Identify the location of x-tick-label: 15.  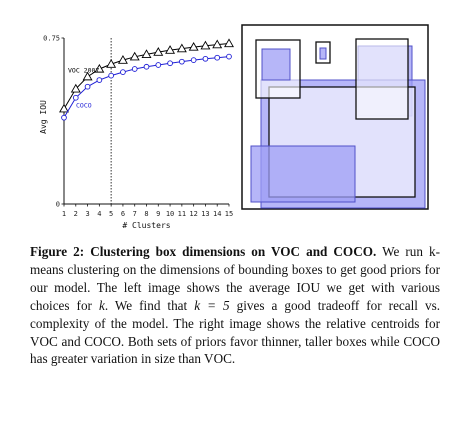
(229, 214).